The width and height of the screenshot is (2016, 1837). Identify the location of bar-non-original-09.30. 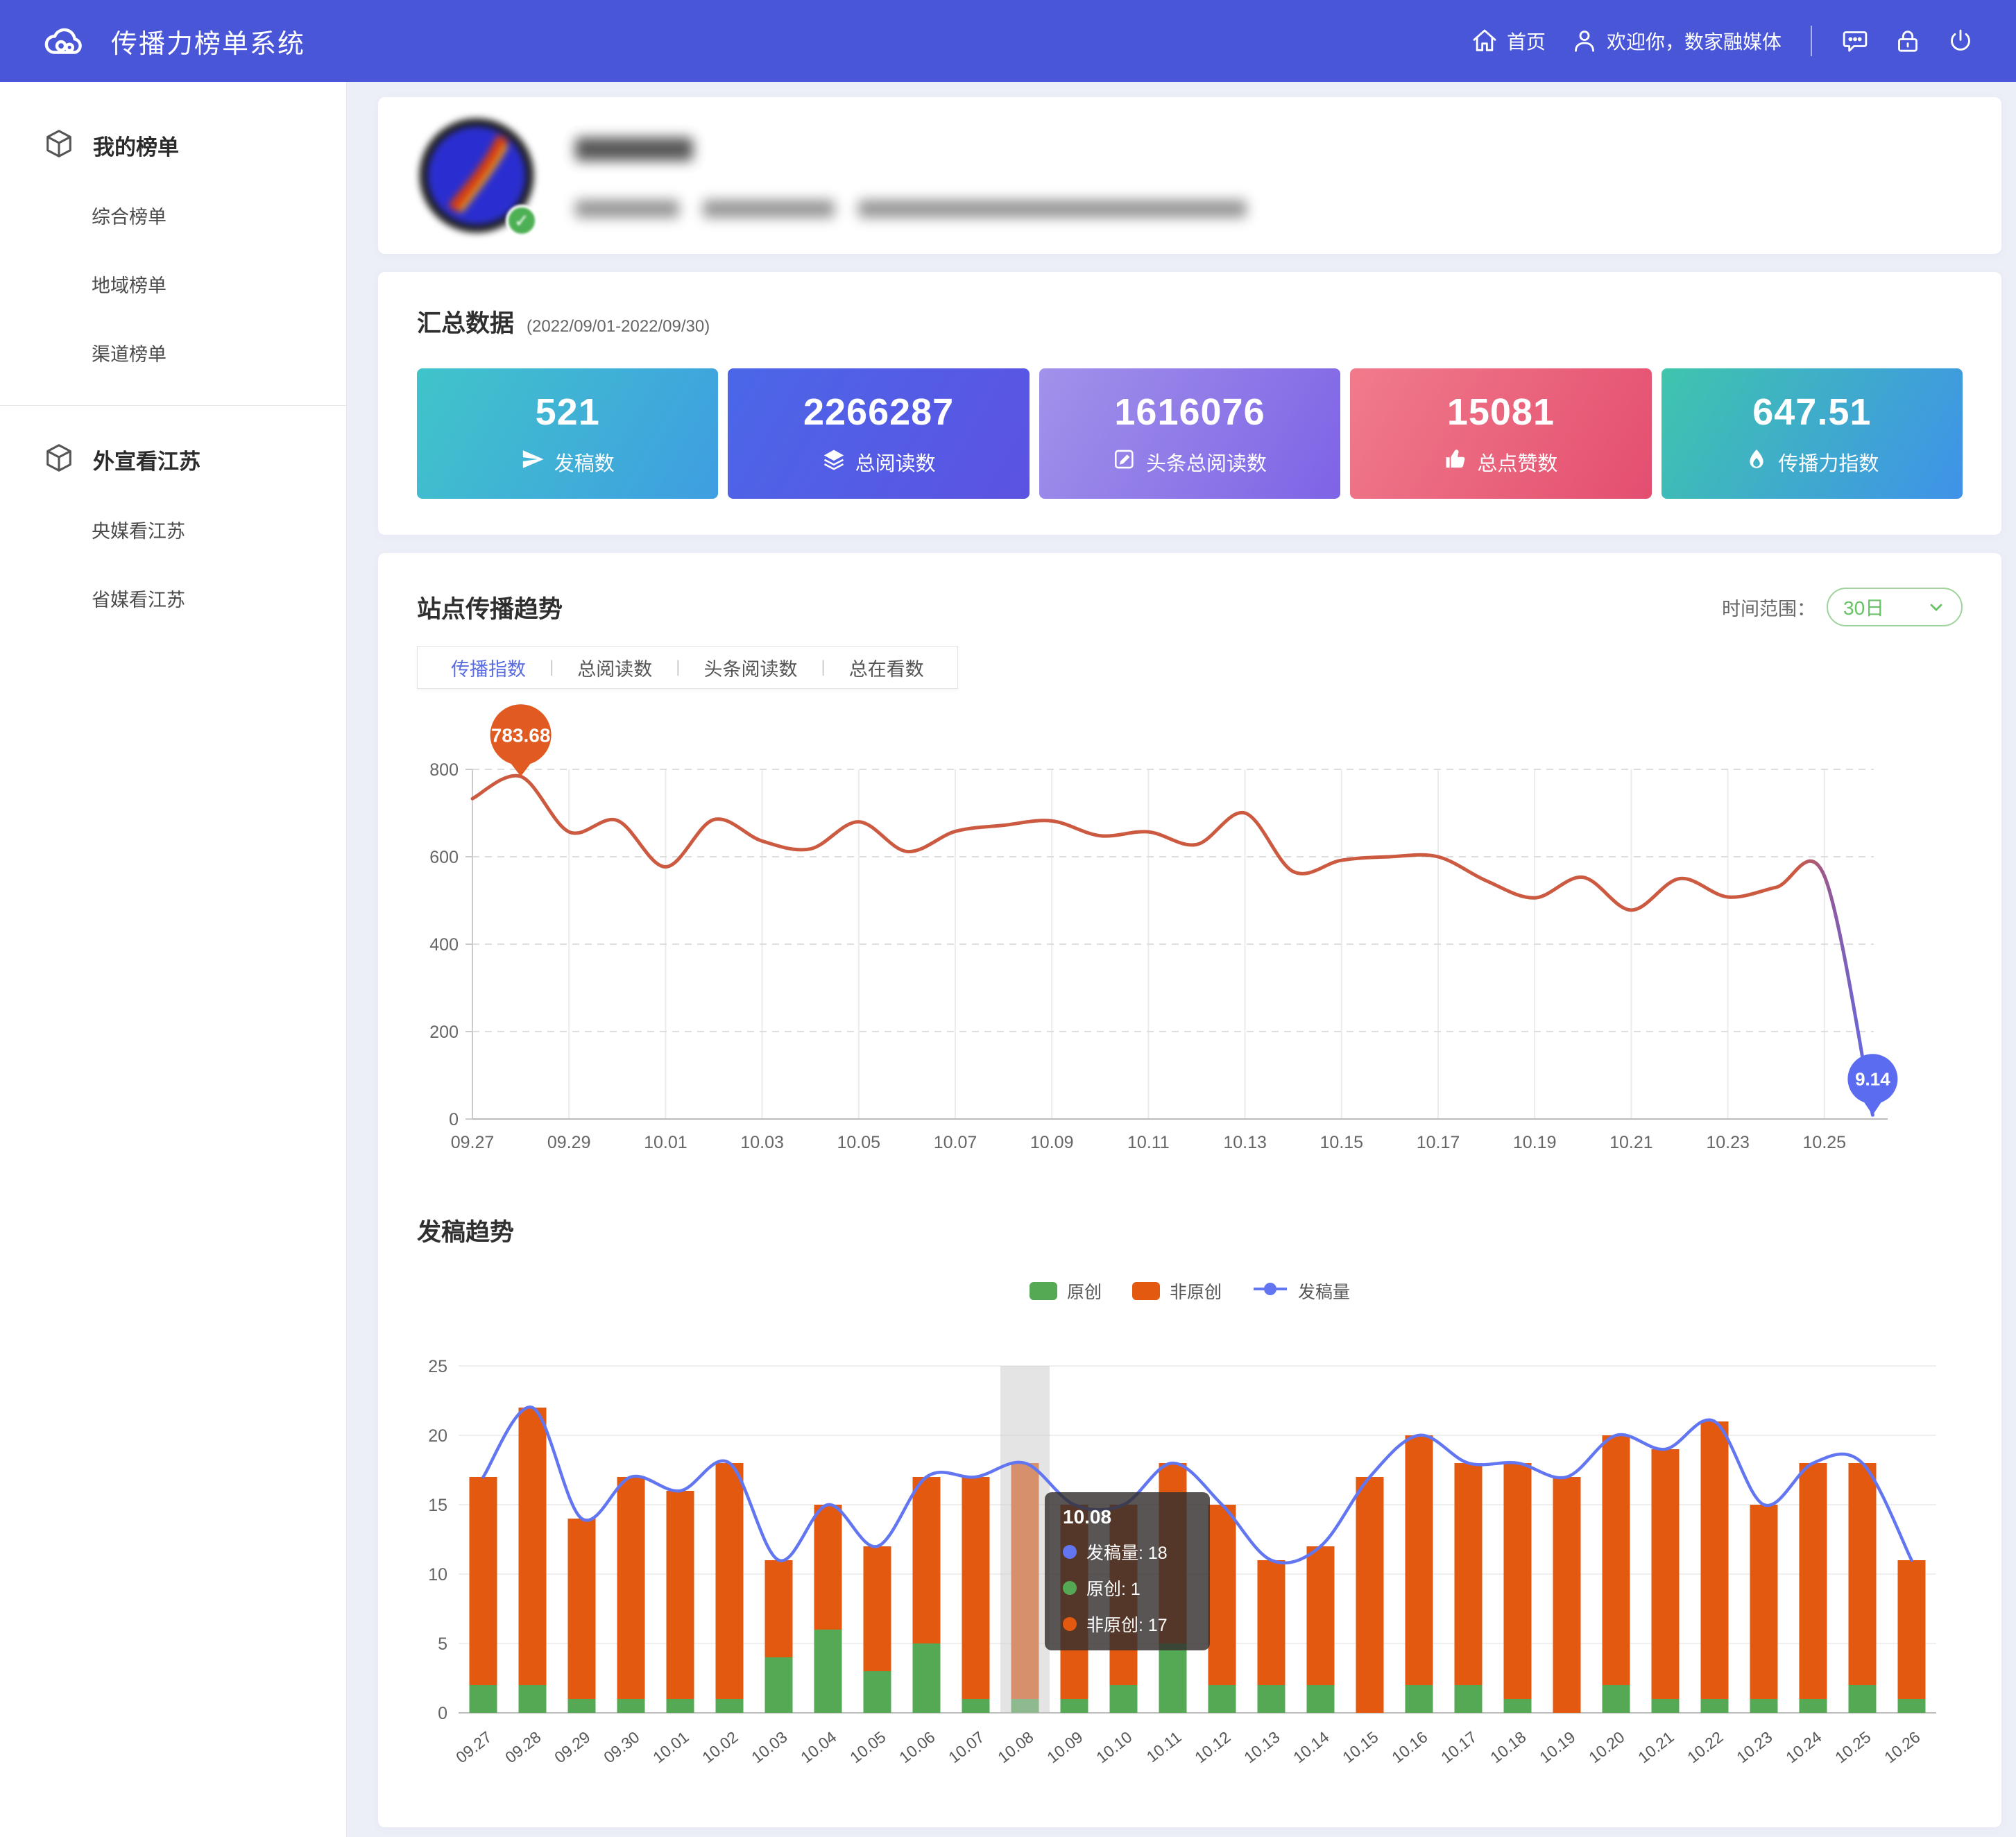
(631, 1588).